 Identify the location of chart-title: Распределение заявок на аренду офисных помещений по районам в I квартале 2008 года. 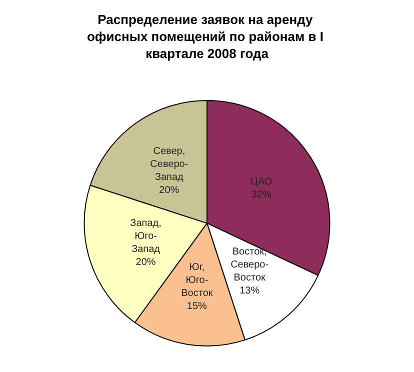
(207, 36).